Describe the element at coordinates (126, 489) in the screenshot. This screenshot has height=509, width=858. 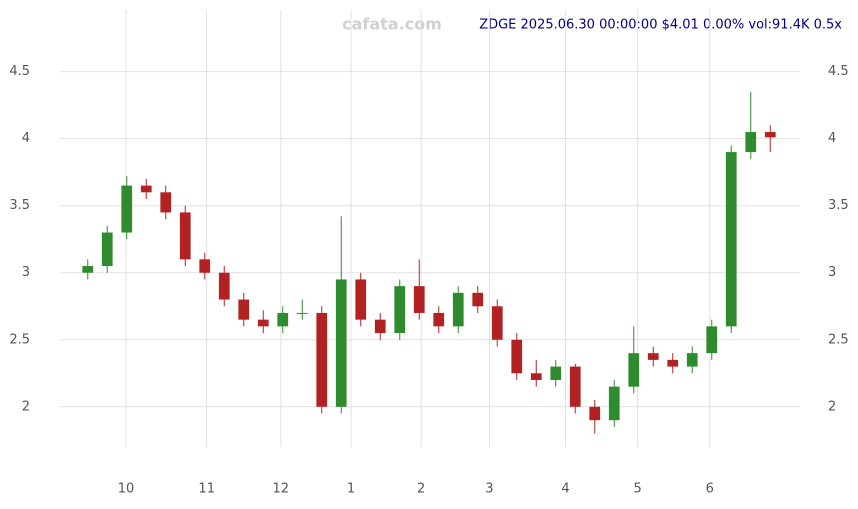
I see `x-tick-label: 10` at that location.